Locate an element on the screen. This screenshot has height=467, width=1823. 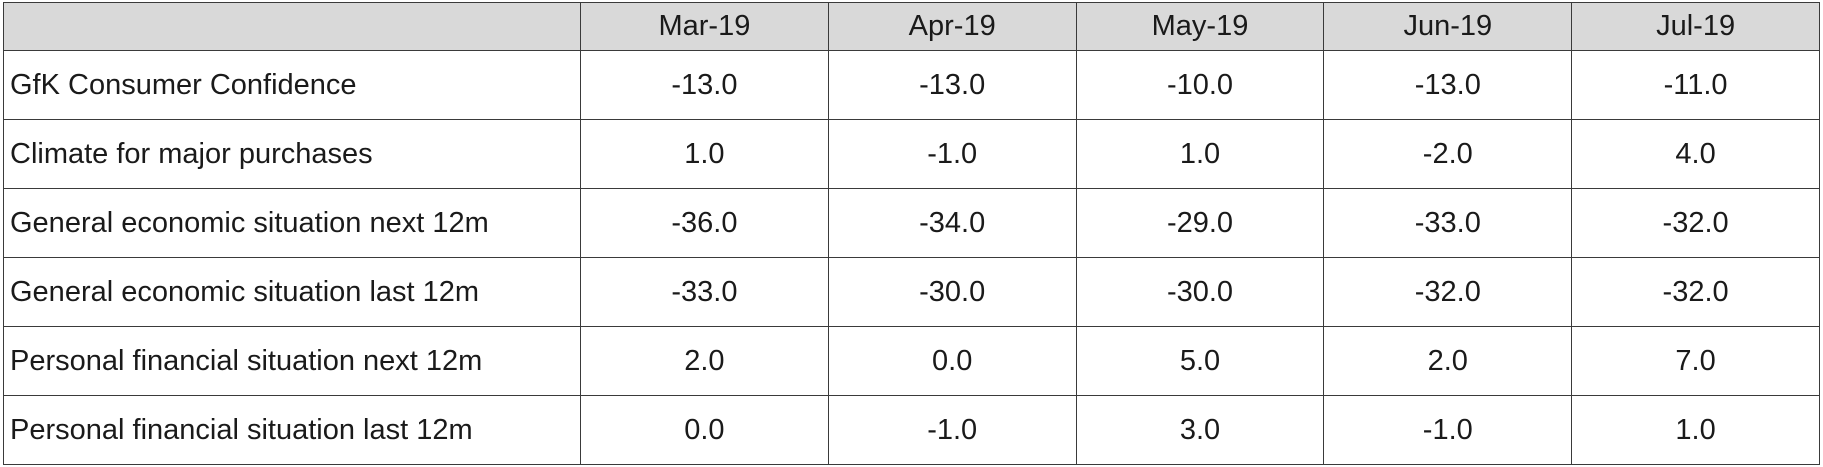
column-header: Jun-19 is located at coordinates (1448, 26).